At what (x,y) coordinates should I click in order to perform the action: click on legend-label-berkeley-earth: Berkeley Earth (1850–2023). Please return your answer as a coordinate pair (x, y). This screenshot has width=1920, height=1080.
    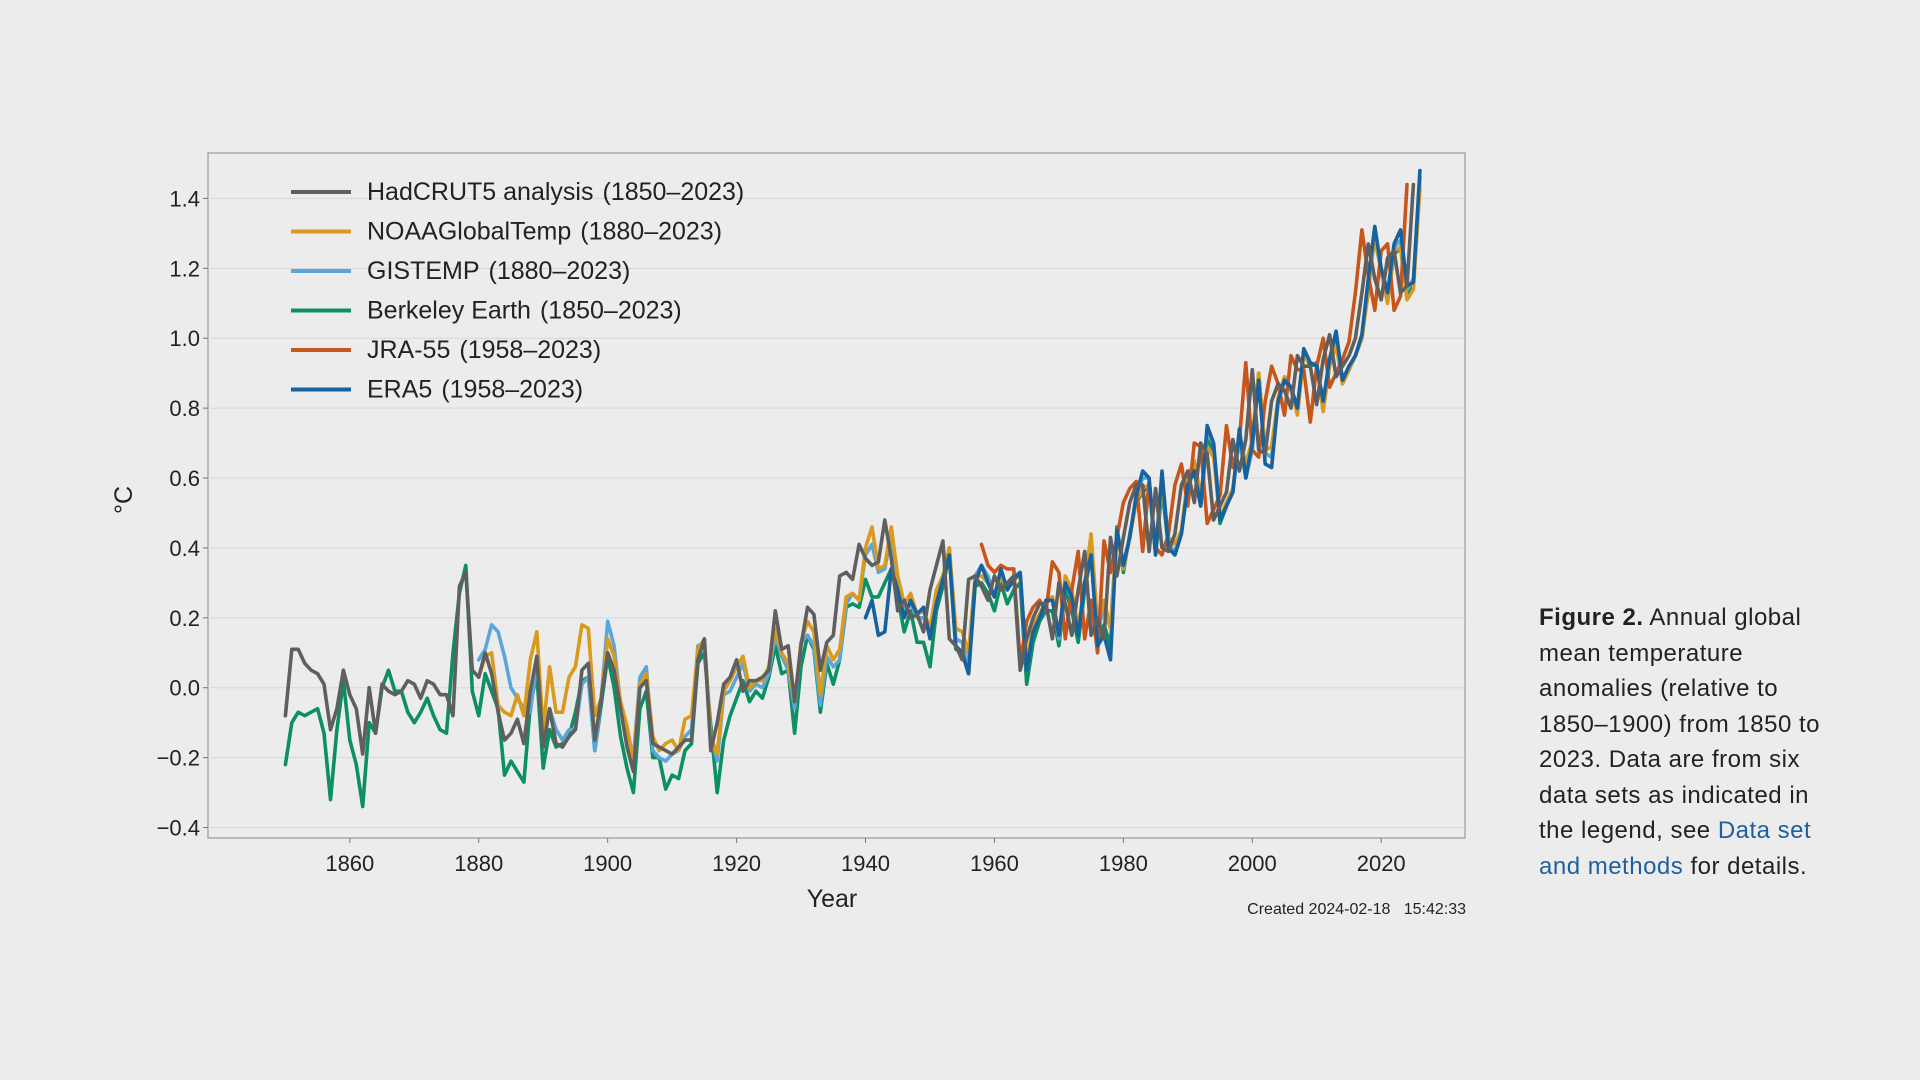
    Looking at the image, I should click on (524, 311).